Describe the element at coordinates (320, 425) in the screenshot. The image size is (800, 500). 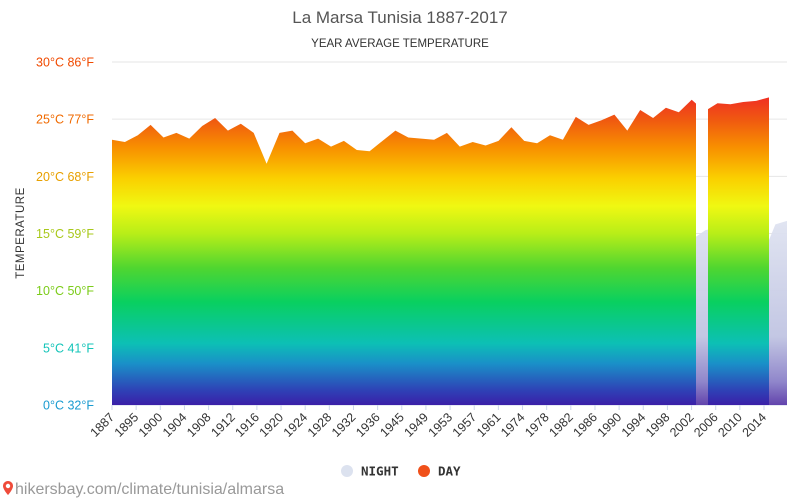
I see `x-tick-label: 1928` at that location.